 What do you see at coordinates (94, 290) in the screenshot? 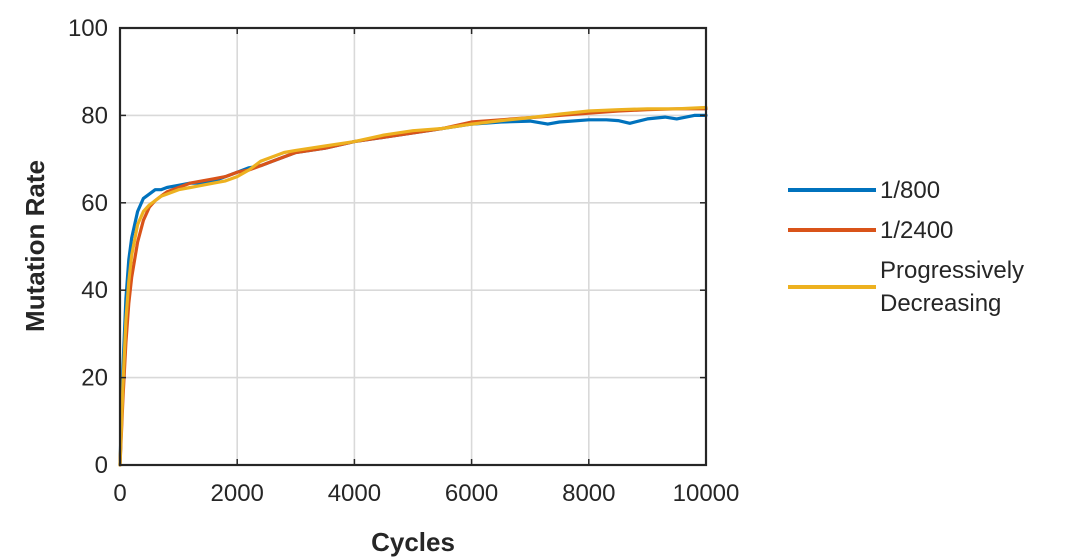
I see `y-tick-label: 40` at bounding box center [94, 290].